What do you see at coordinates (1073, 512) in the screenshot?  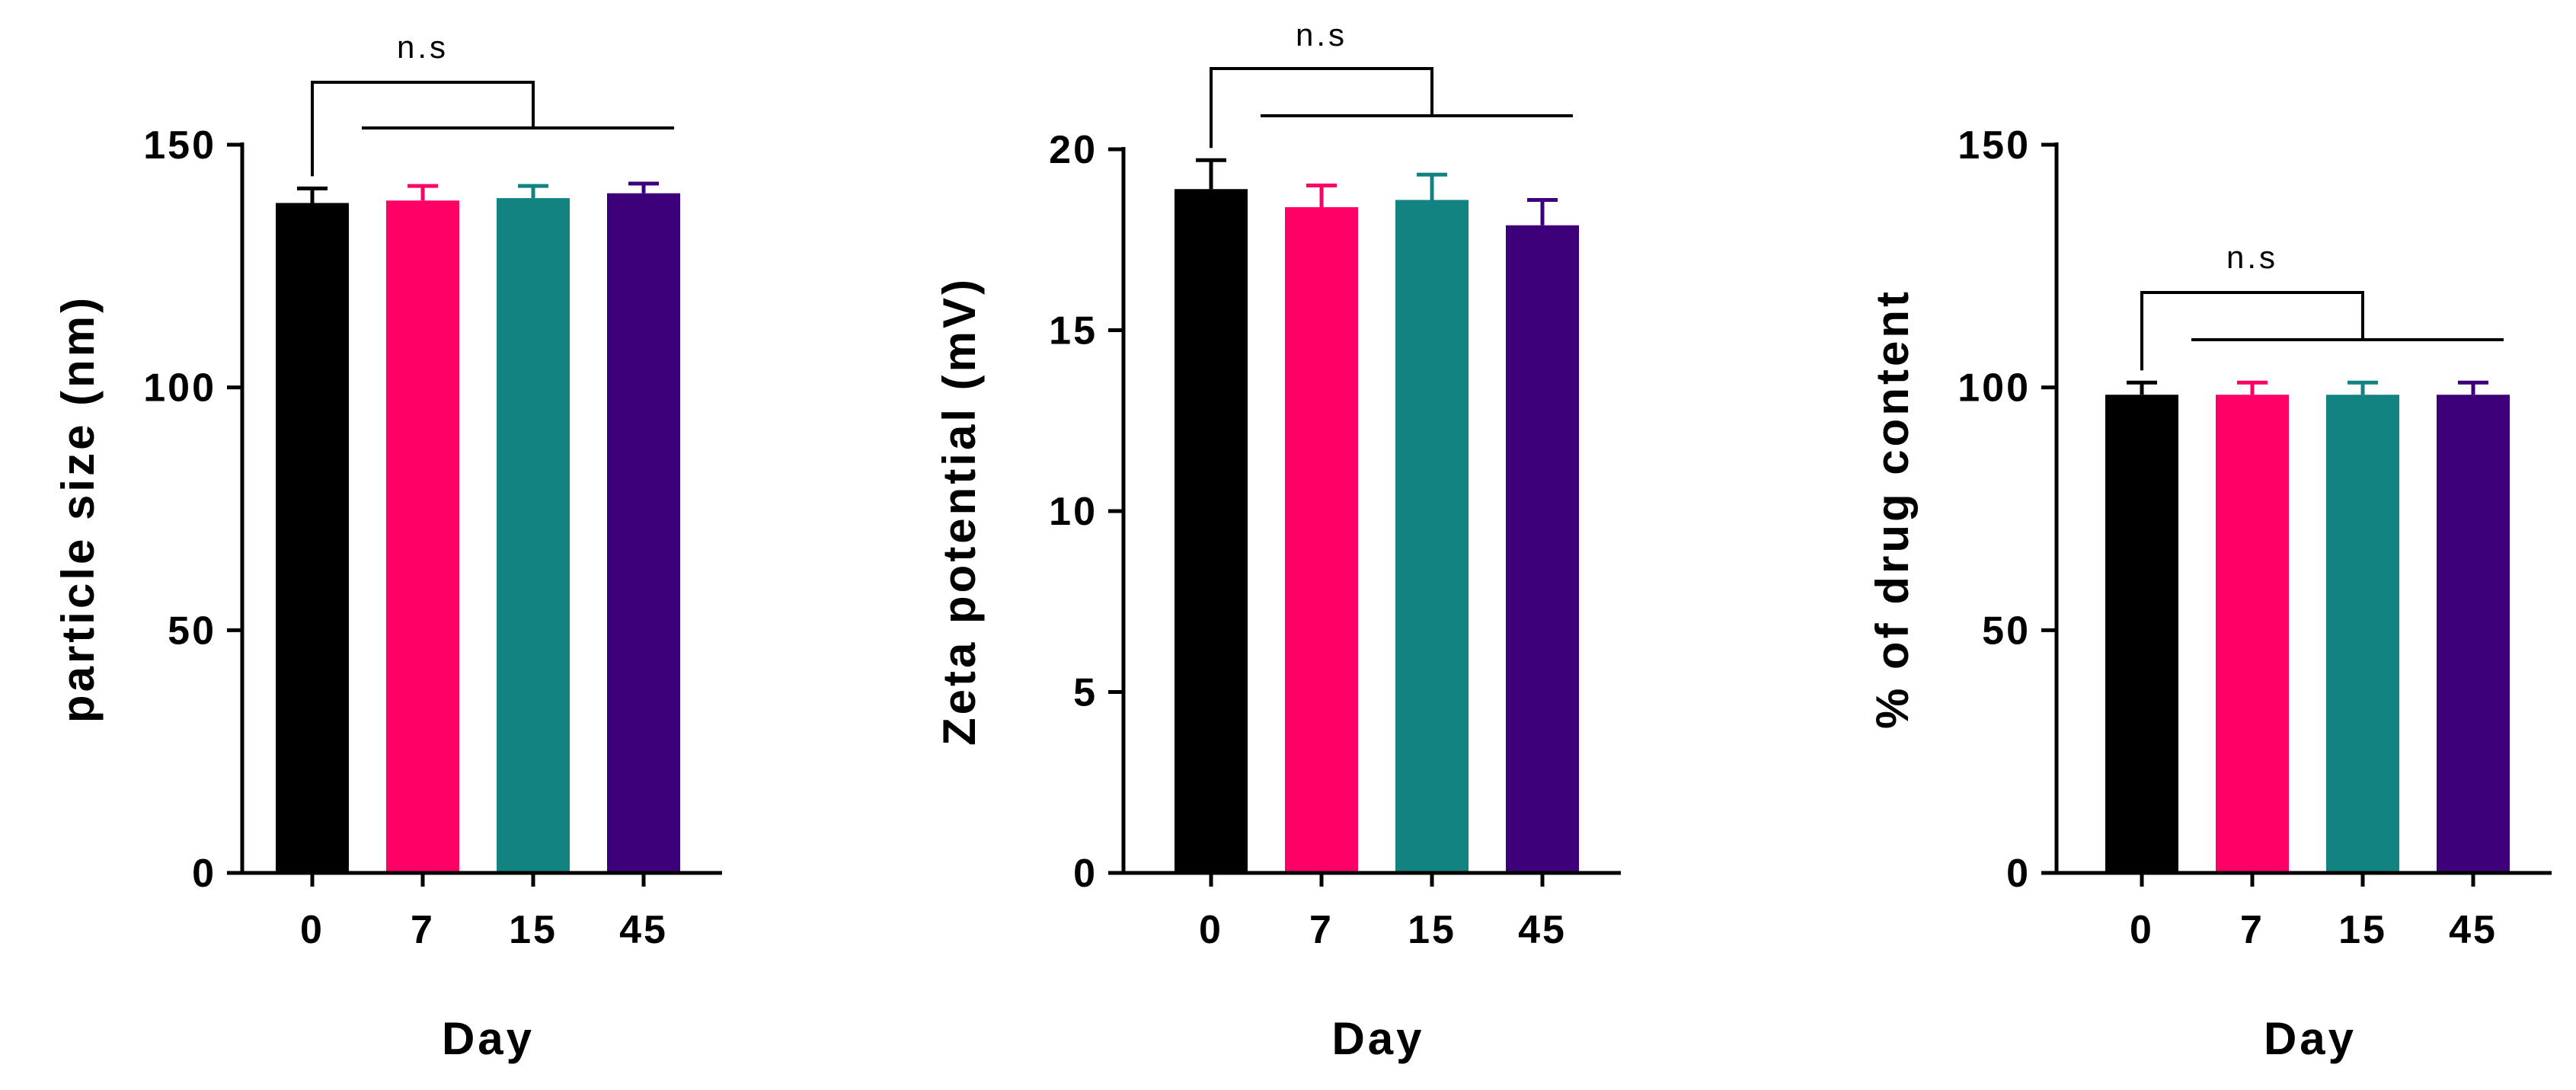 I see `y-tick-label: 10` at bounding box center [1073, 512].